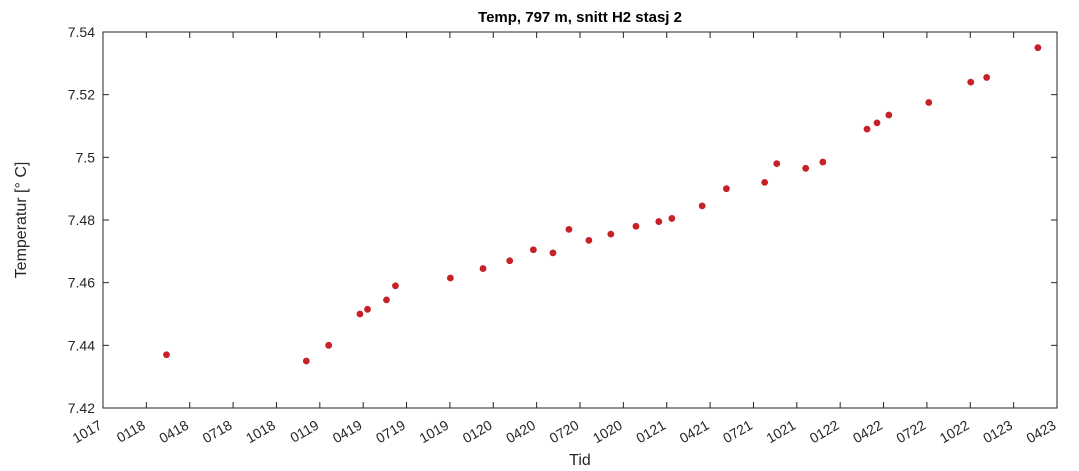  What do you see at coordinates (81, 345) in the screenshot?
I see `y-tick-label: 7.44` at bounding box center [81, 345].